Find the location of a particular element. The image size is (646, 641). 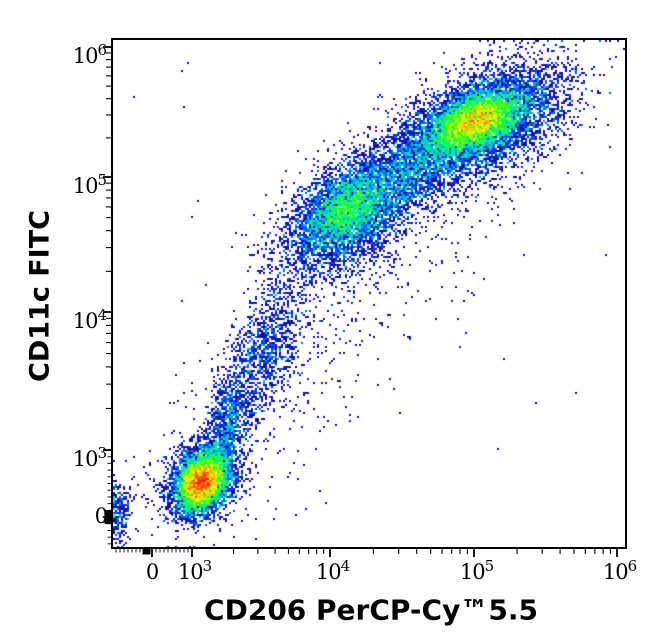

y-tick-label-100000: 10⁵ is located at coordinates (89, 184).